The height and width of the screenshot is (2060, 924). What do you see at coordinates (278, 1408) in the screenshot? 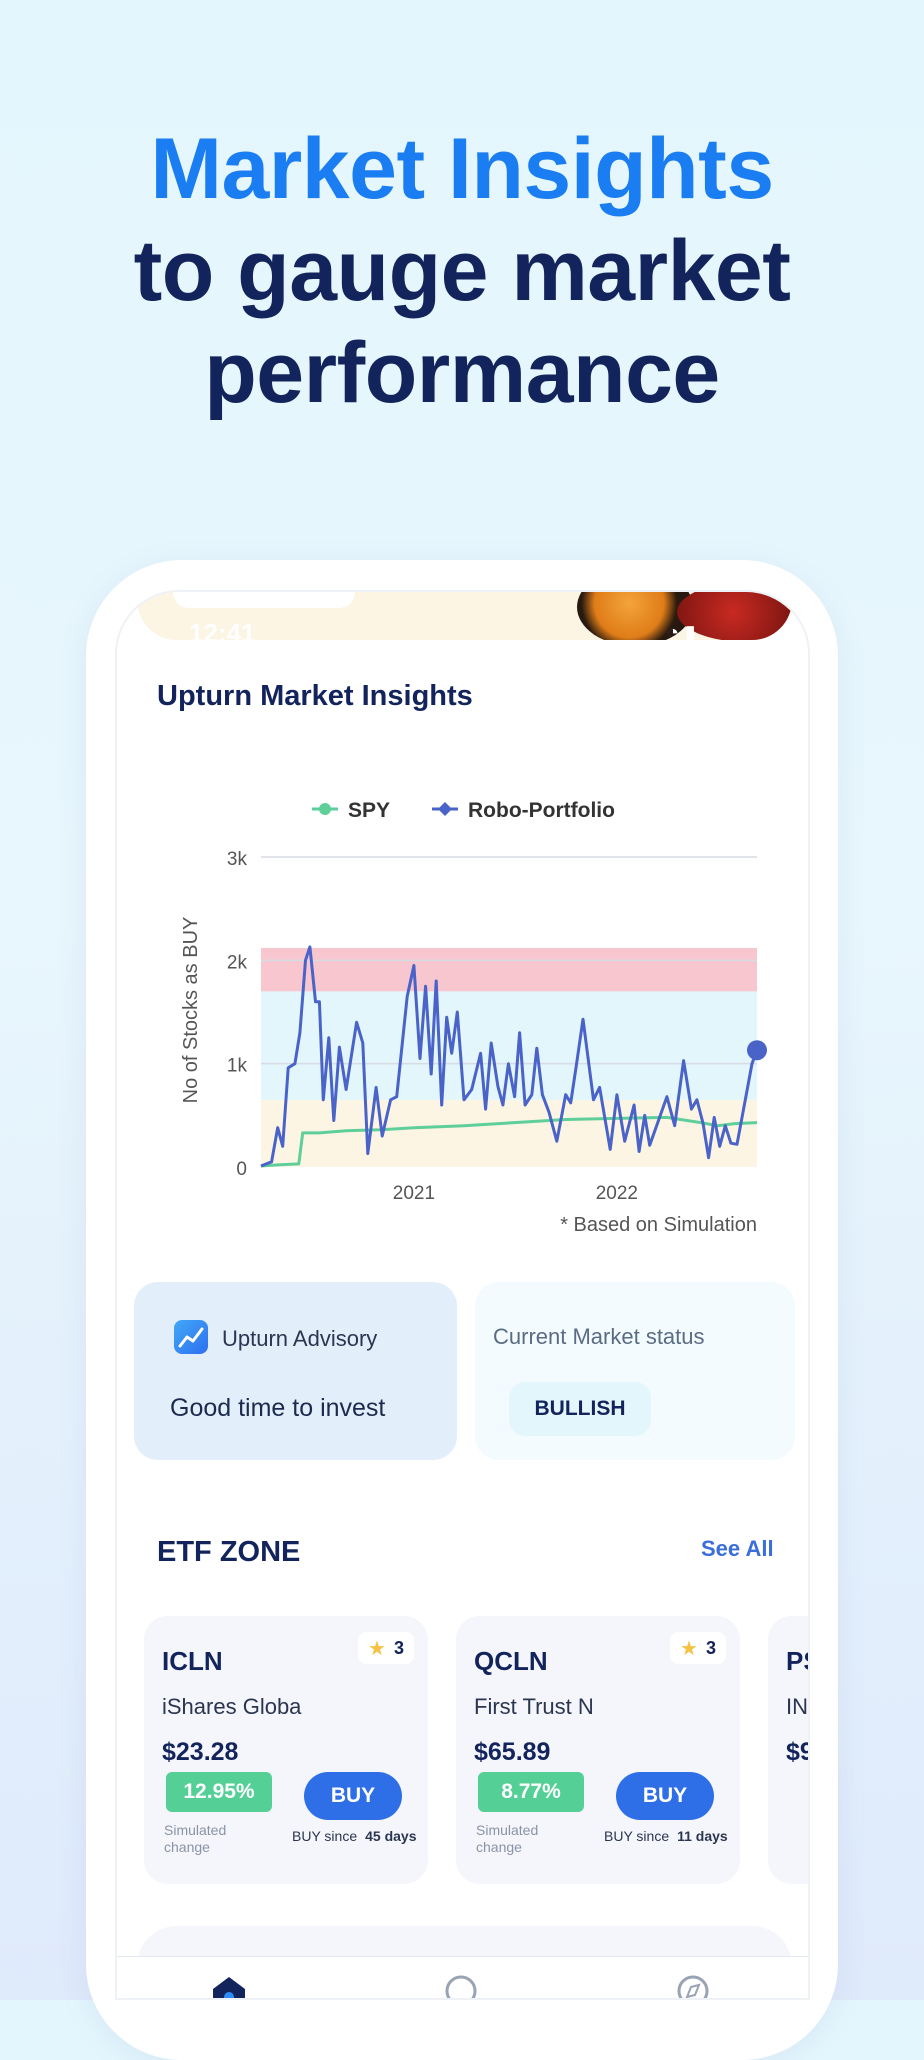
I see `advisory-text: Good time to invest` at bounding box center [278, 1408].